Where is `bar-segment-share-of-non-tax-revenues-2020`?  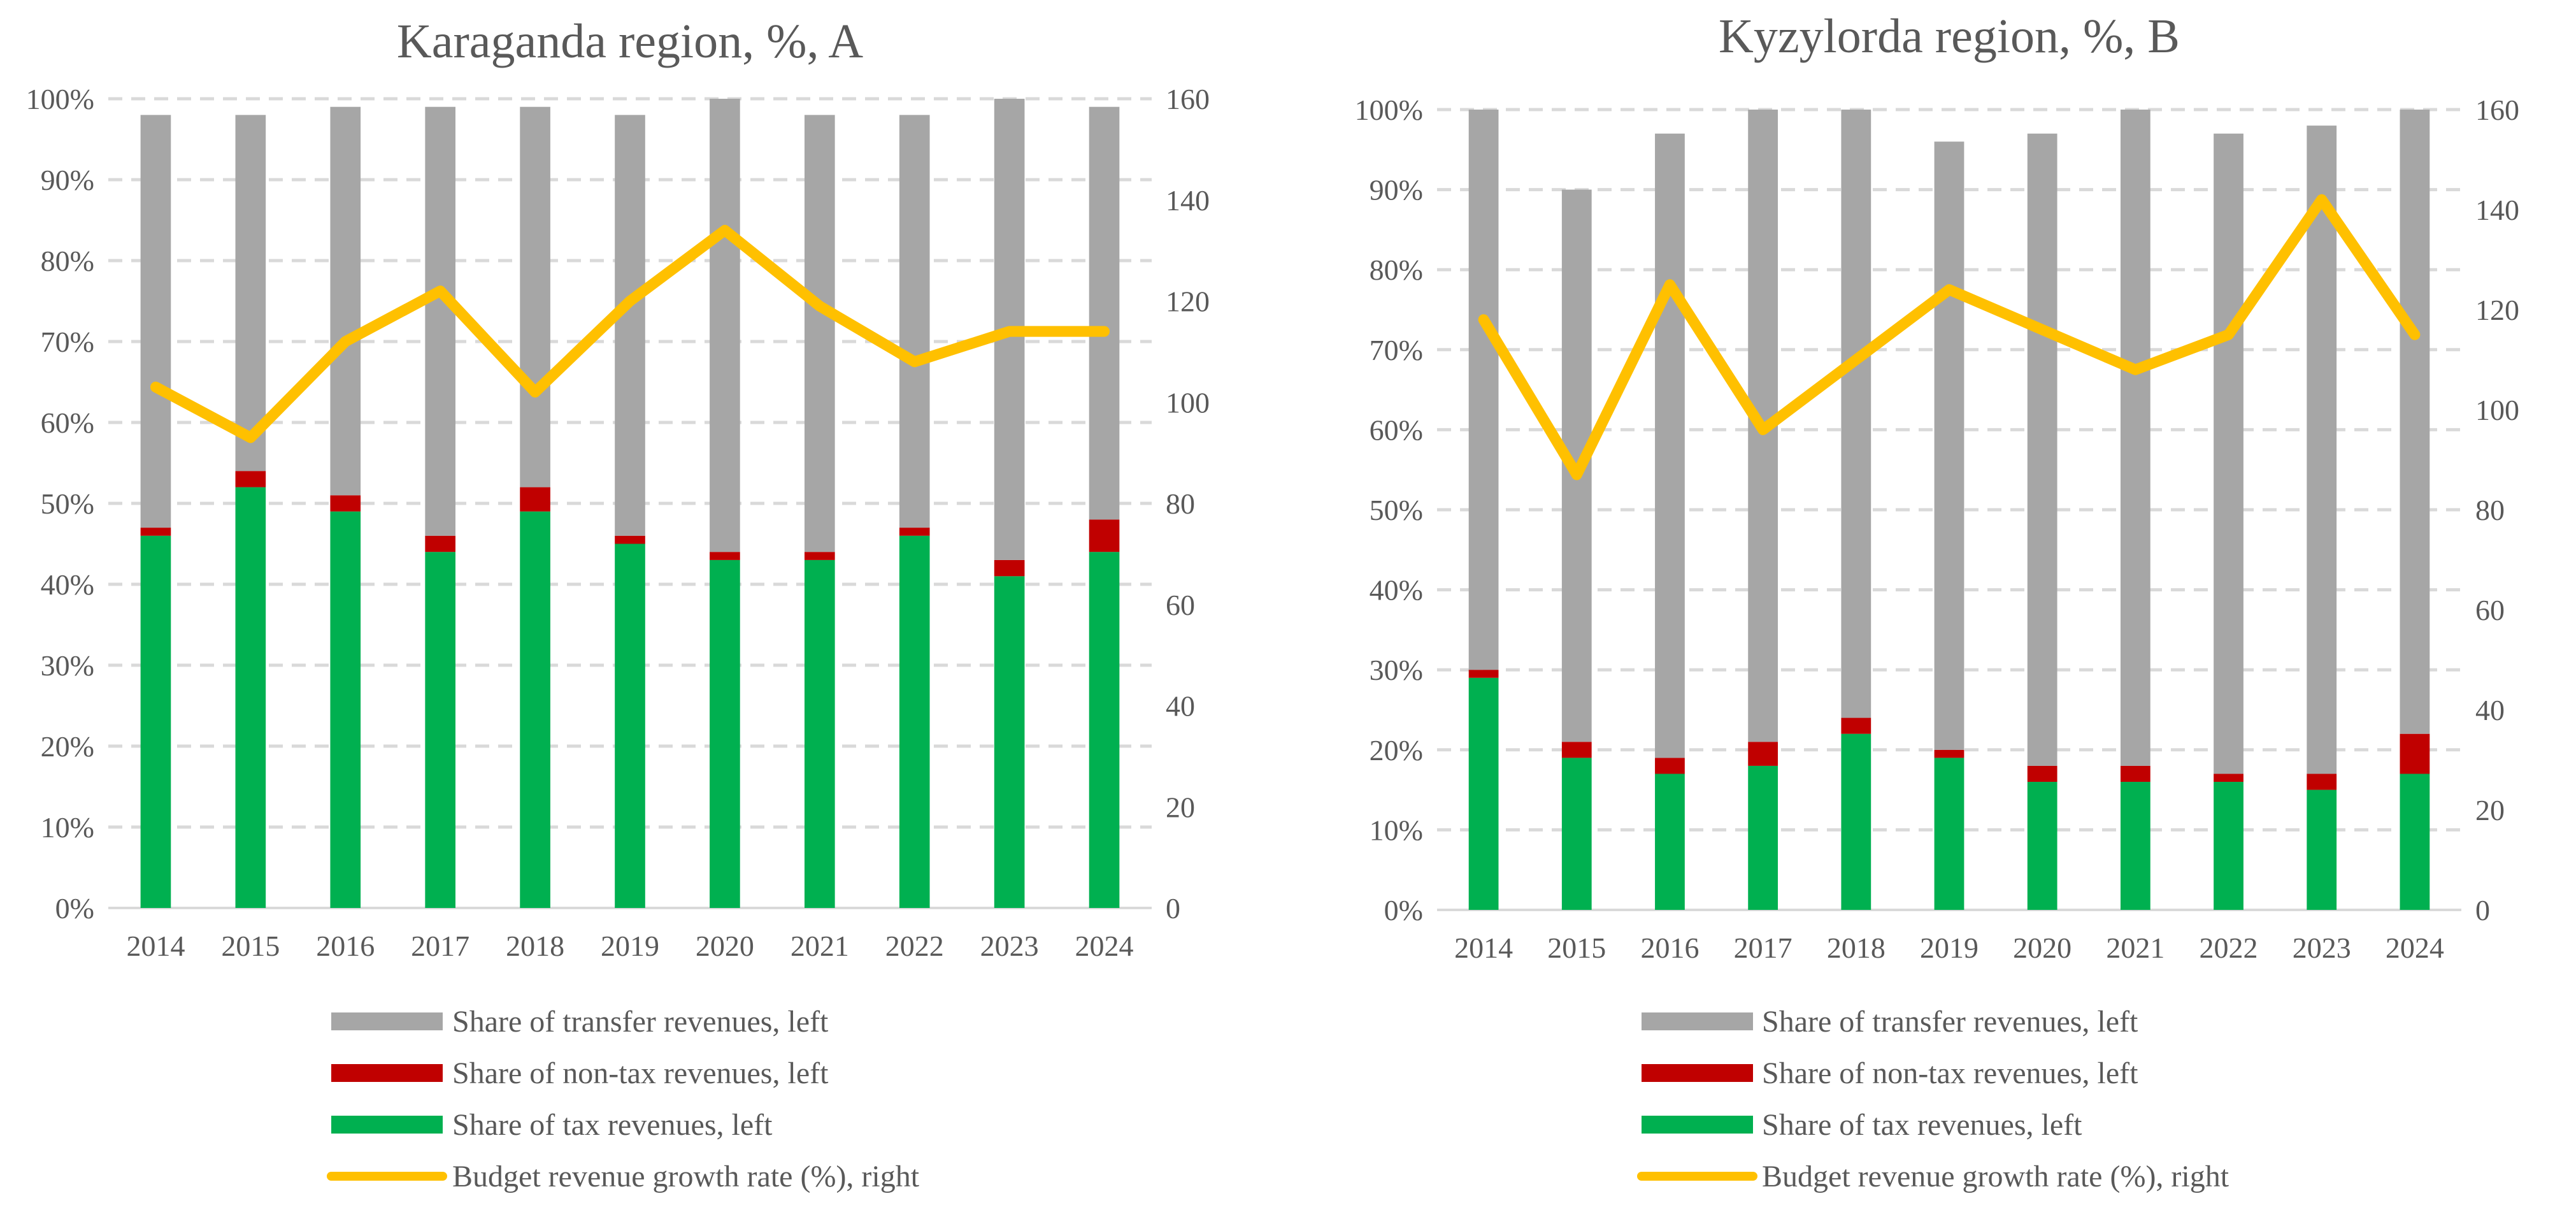 bar-segment-share-of-non-tax-revenues-2020 is located at coordinates (725, 556).